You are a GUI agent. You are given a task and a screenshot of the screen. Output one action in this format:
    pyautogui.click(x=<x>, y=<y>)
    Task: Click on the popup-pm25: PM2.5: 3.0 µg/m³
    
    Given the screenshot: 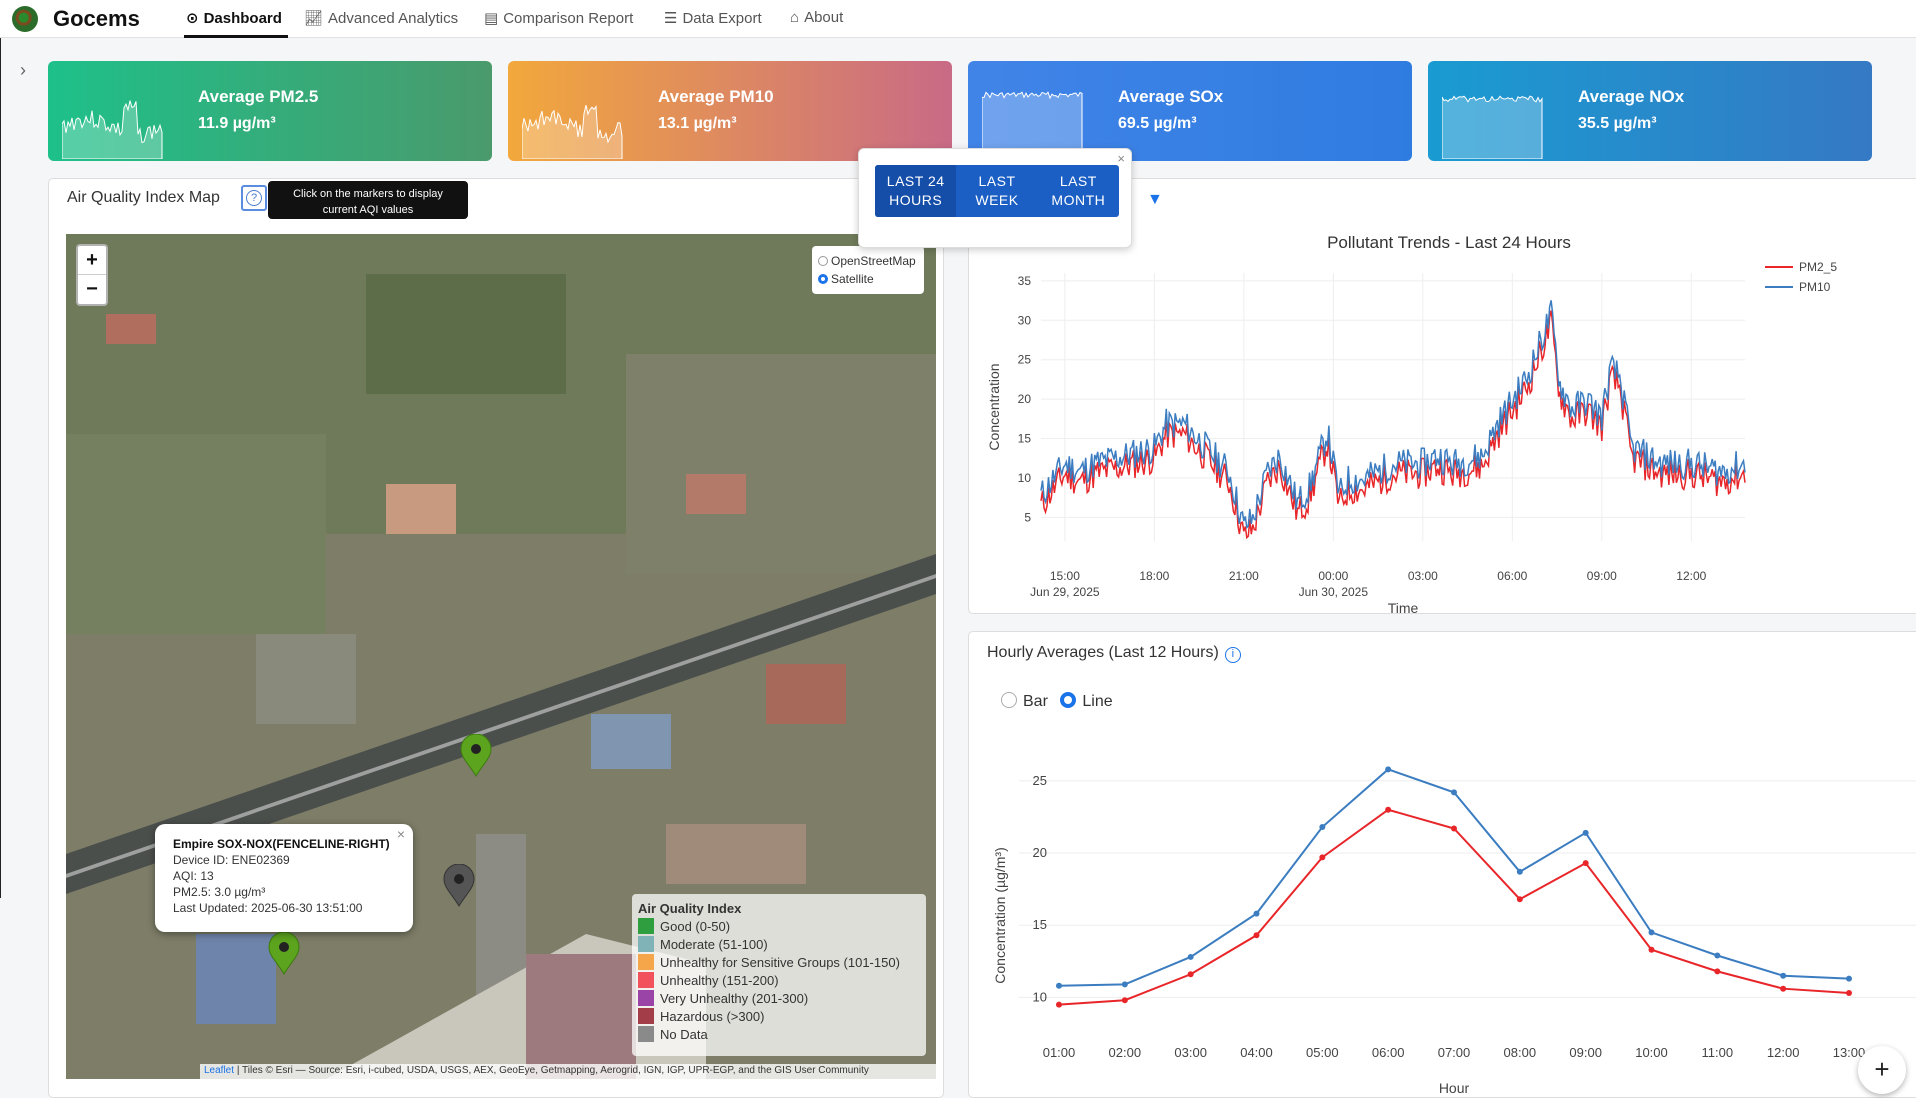 What is the action you would take?
    pyautogui.click(x=219, y=892)
    